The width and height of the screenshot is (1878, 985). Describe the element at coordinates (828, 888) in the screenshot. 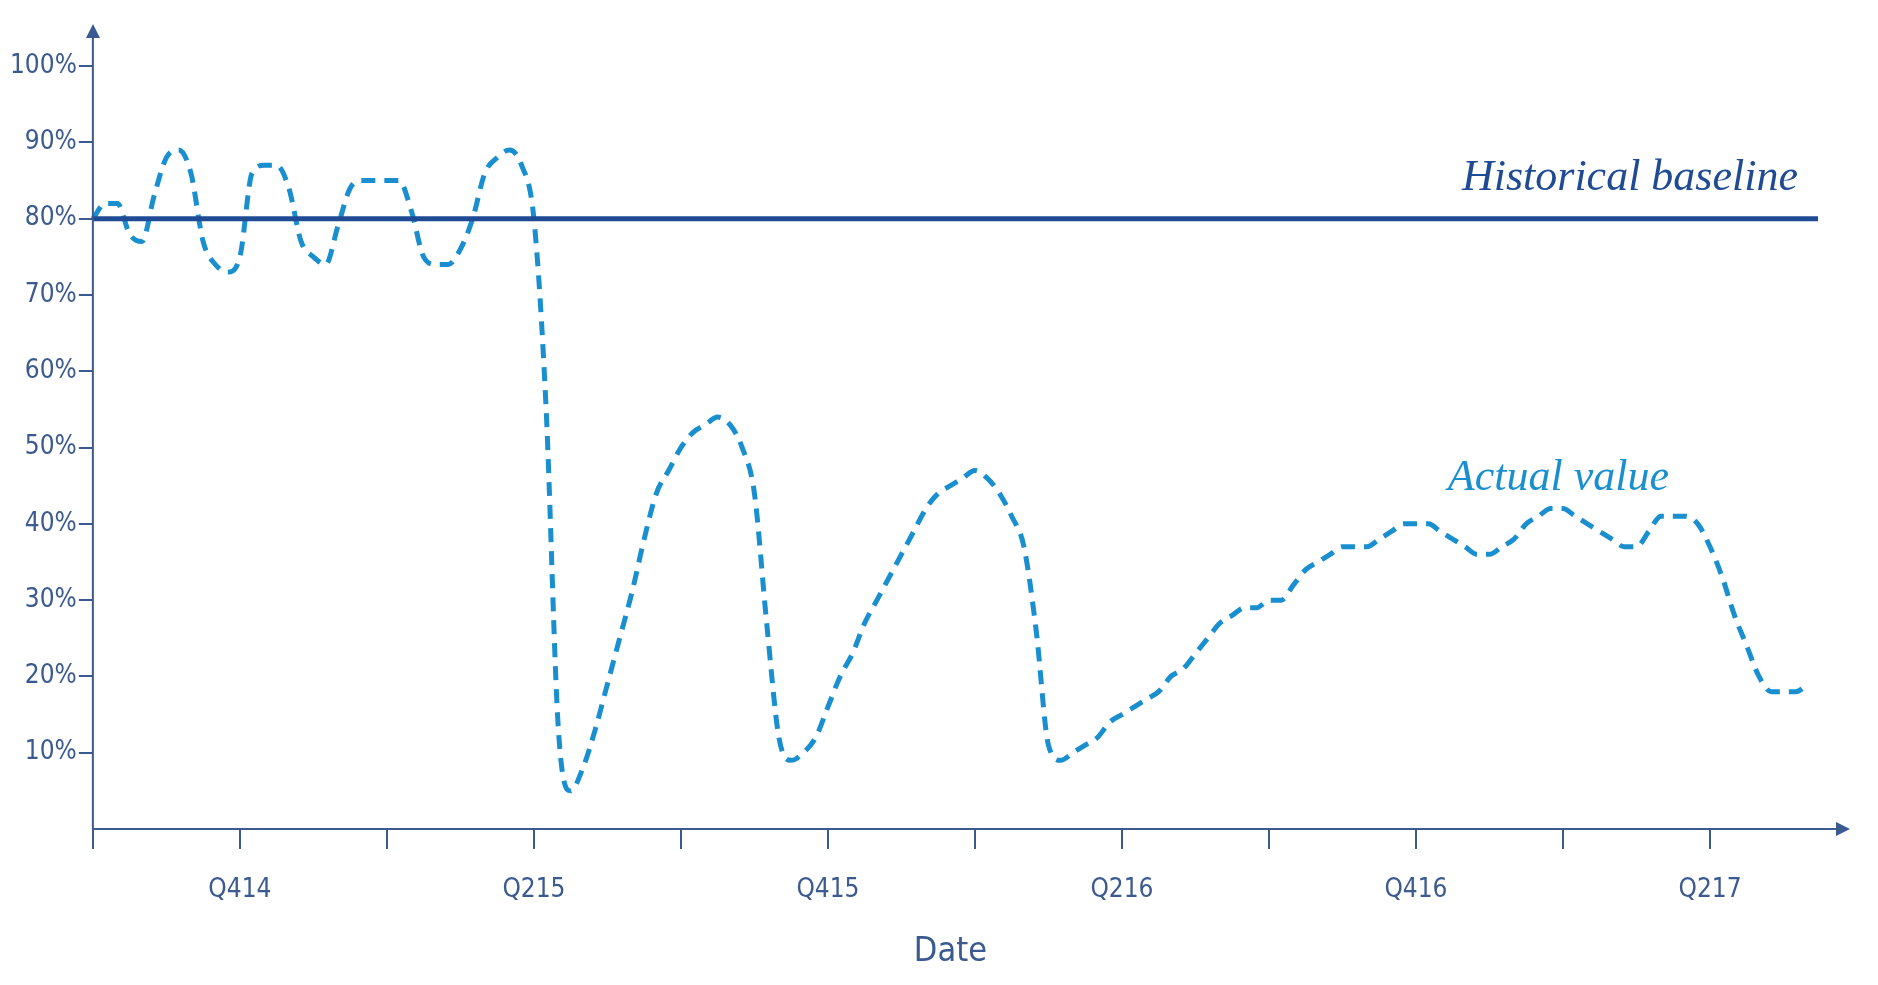

I see `x-tick-label: Q415` at that location.